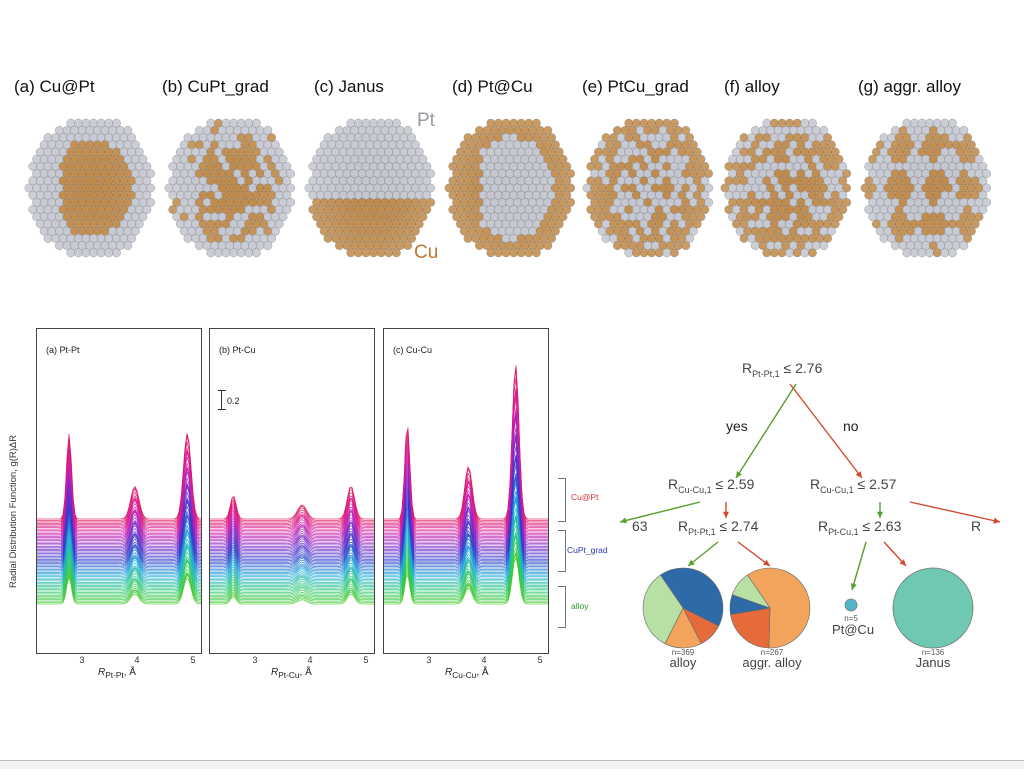 The height and width of the screenshot is (769, 1024). I want to click on structure-label-ptcu-grad: (e) PtCu_grad, so click(635, 86).